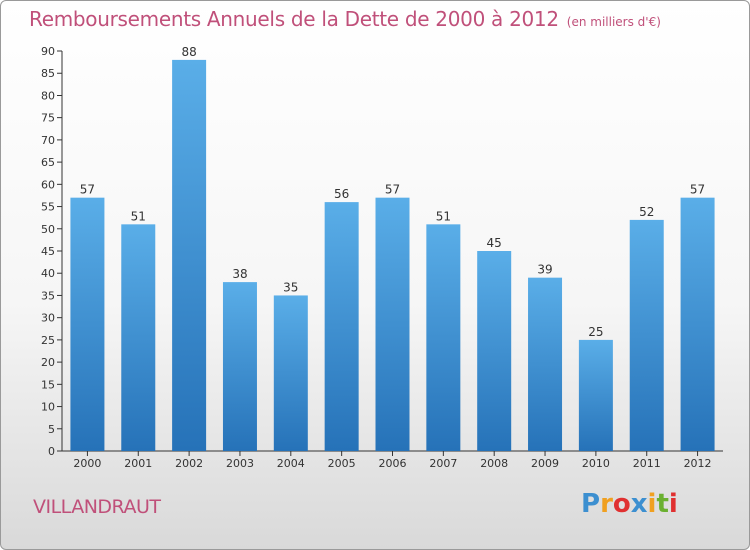 This screenshot has height=550, width=750. What do you see at coordinates (48, 162) in the screenshot?
I see `y-tick-label: 65` at bounding box center [48, 162].